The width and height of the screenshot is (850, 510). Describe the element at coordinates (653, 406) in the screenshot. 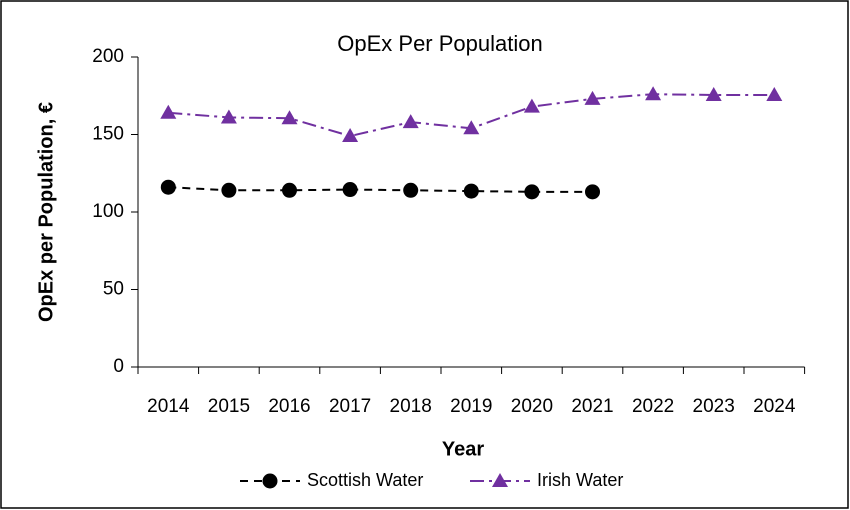

I see `x-tick-label: 2022` at that location.